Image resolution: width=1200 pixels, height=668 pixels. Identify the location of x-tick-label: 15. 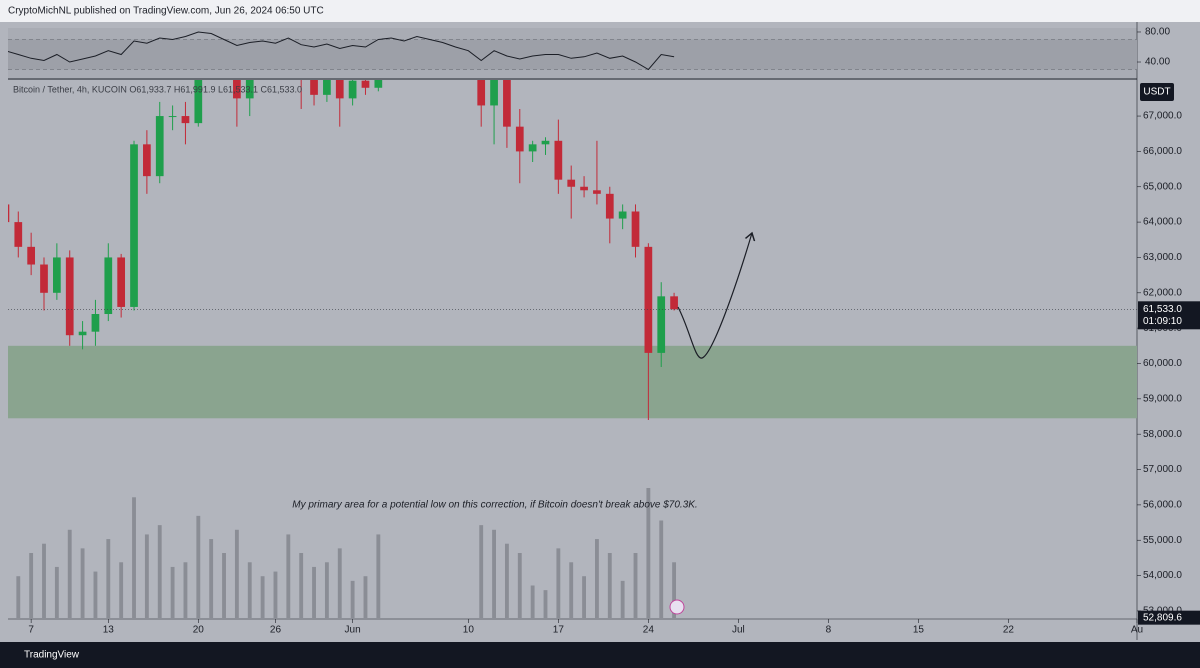
(919, 630).